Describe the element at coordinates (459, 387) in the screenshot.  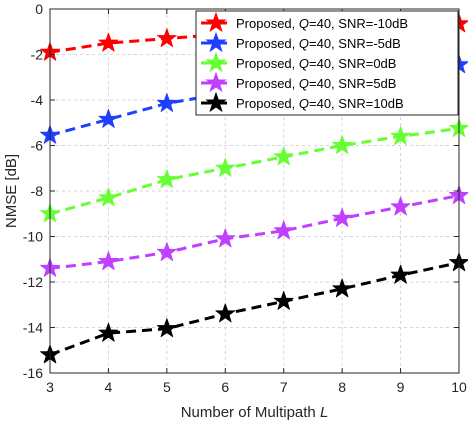
I see `x-tick-label: 10` at that location.